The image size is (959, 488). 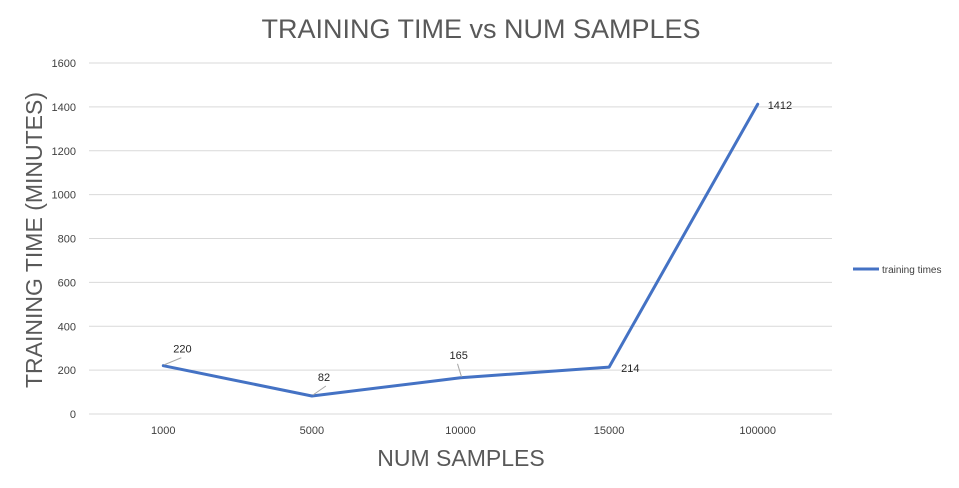 What do you see at coordinates (312, 431) in the screenshot?
I see `x-tick-label: 5000` at bounding box center [312, 431].